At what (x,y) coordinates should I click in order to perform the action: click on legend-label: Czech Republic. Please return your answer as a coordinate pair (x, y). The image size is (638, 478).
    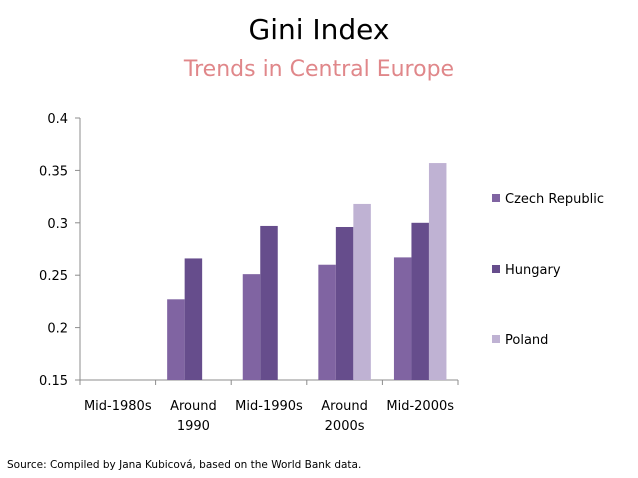
    Looking at the image, I should click on (554, 199).